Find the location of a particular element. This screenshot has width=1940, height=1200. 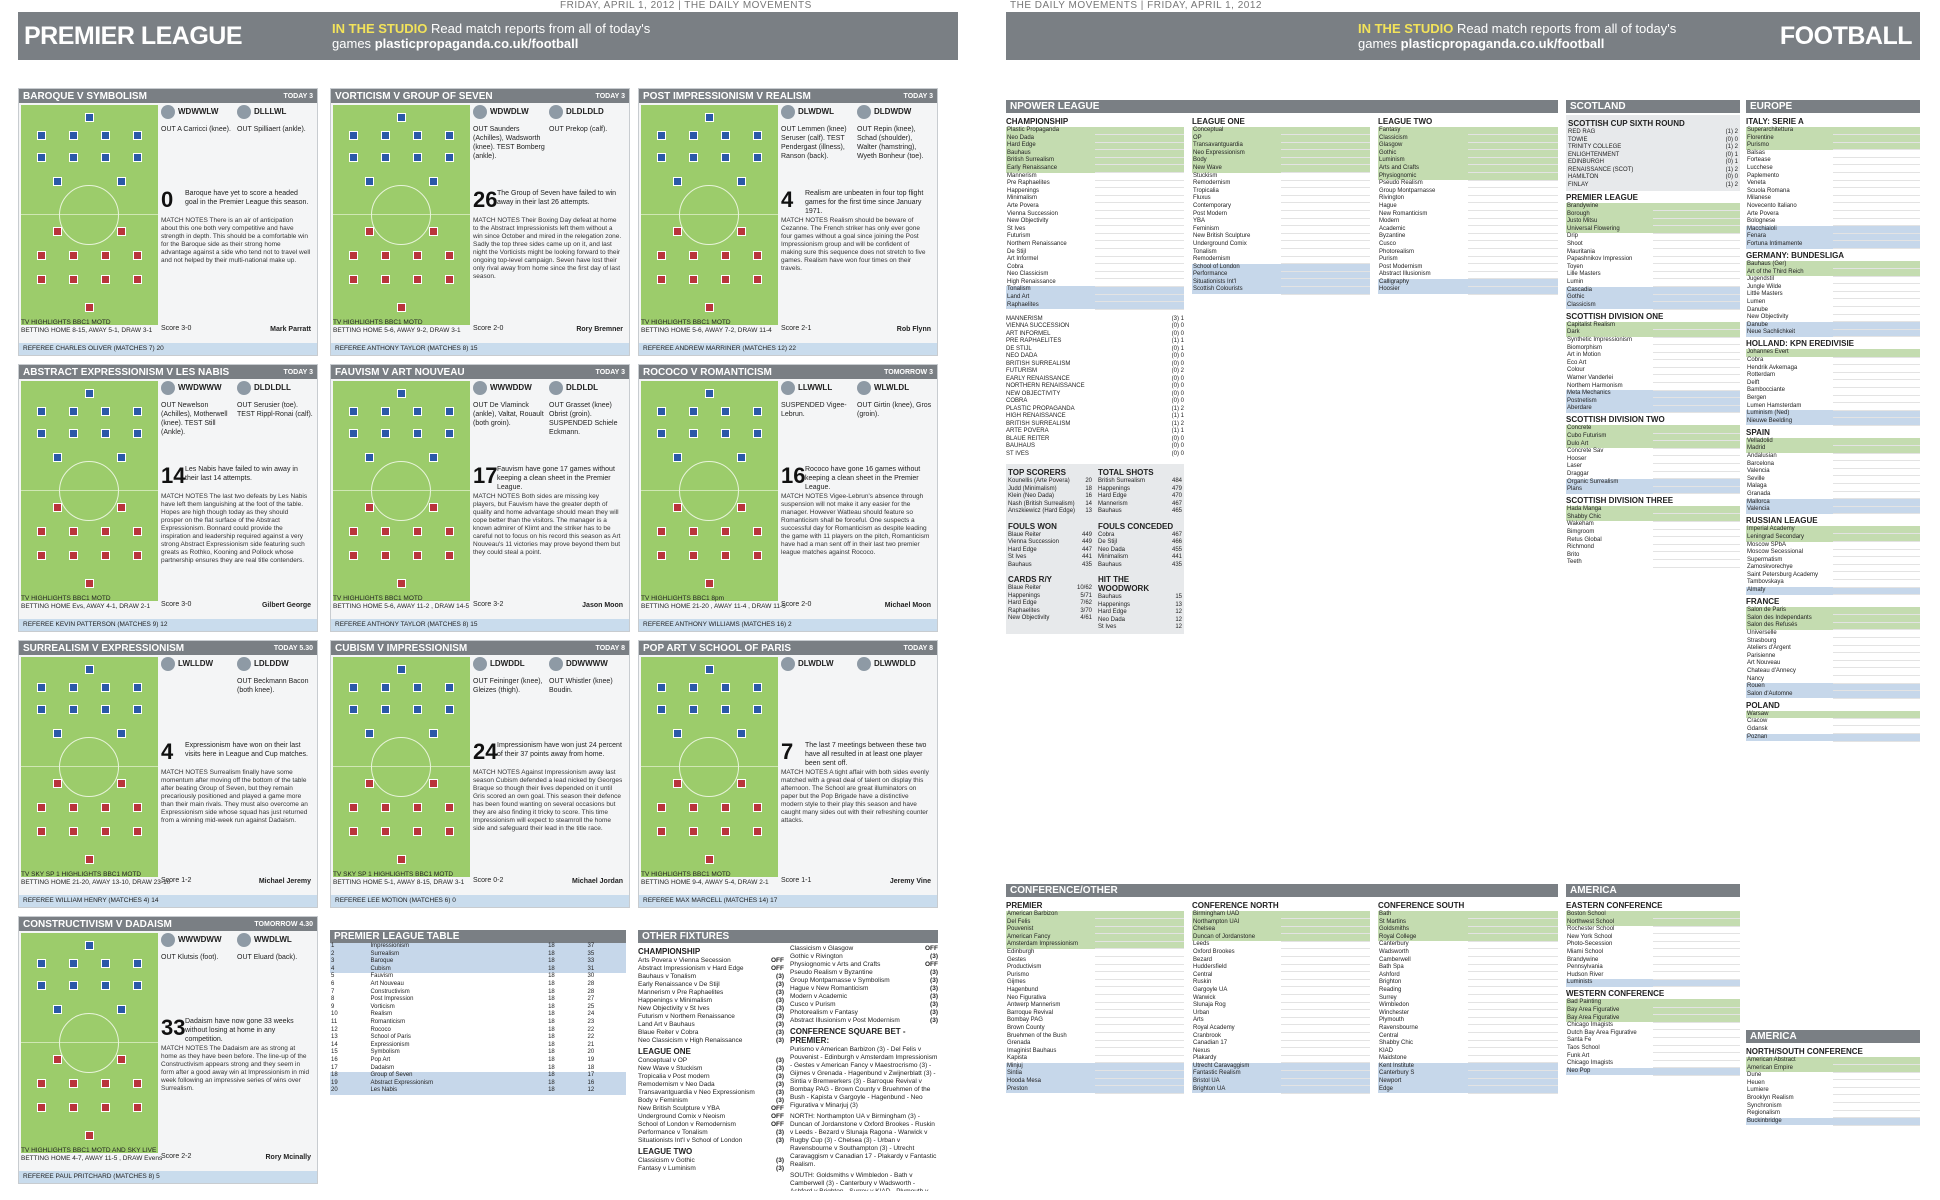

table-row: Richmond is located at coordinates (1653, 548).